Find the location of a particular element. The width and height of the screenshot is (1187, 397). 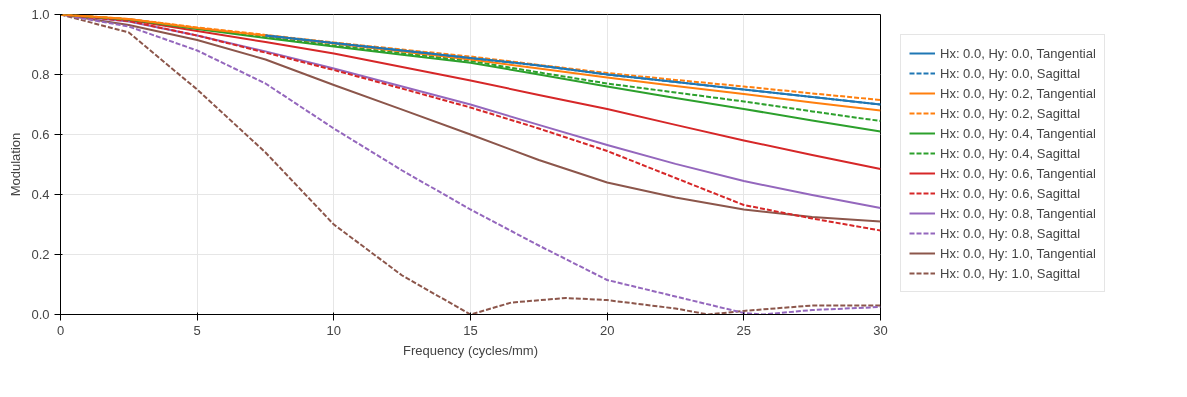

legend-label: Hx: 0.0, Hy: 0.4, Sagittal is located at coordinates (1010, 153).